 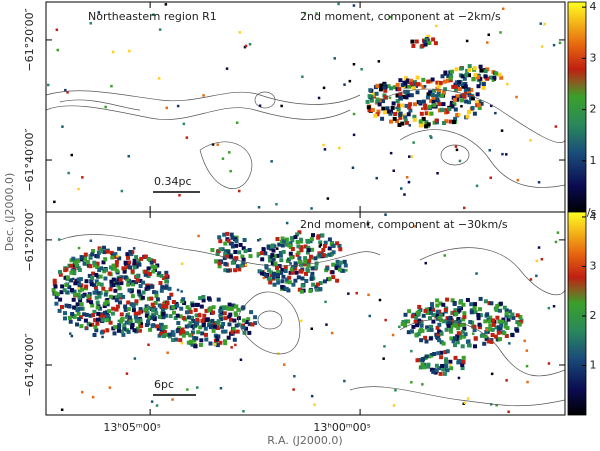 I want to click on panel-annotation: 2nd moment, component at −2km/s, so click(x=400, y=16).